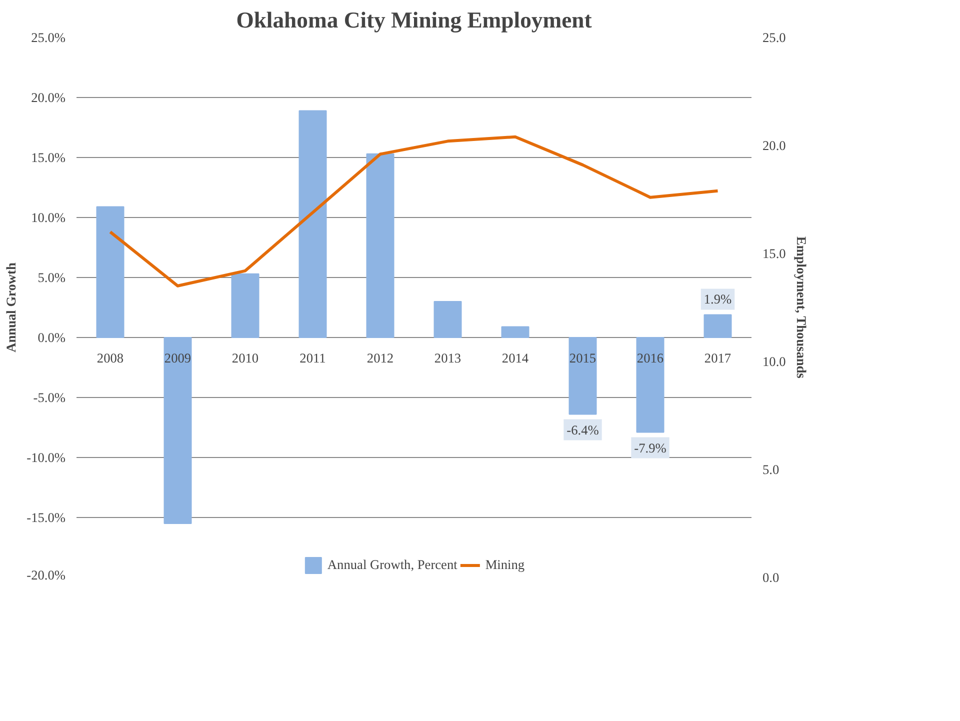 Image resolution: width=960 pixels, height=721 pixels. Describe the element at coordinates (650, 448) in the screenshot. I see `data-label: -7.9%` at that location.